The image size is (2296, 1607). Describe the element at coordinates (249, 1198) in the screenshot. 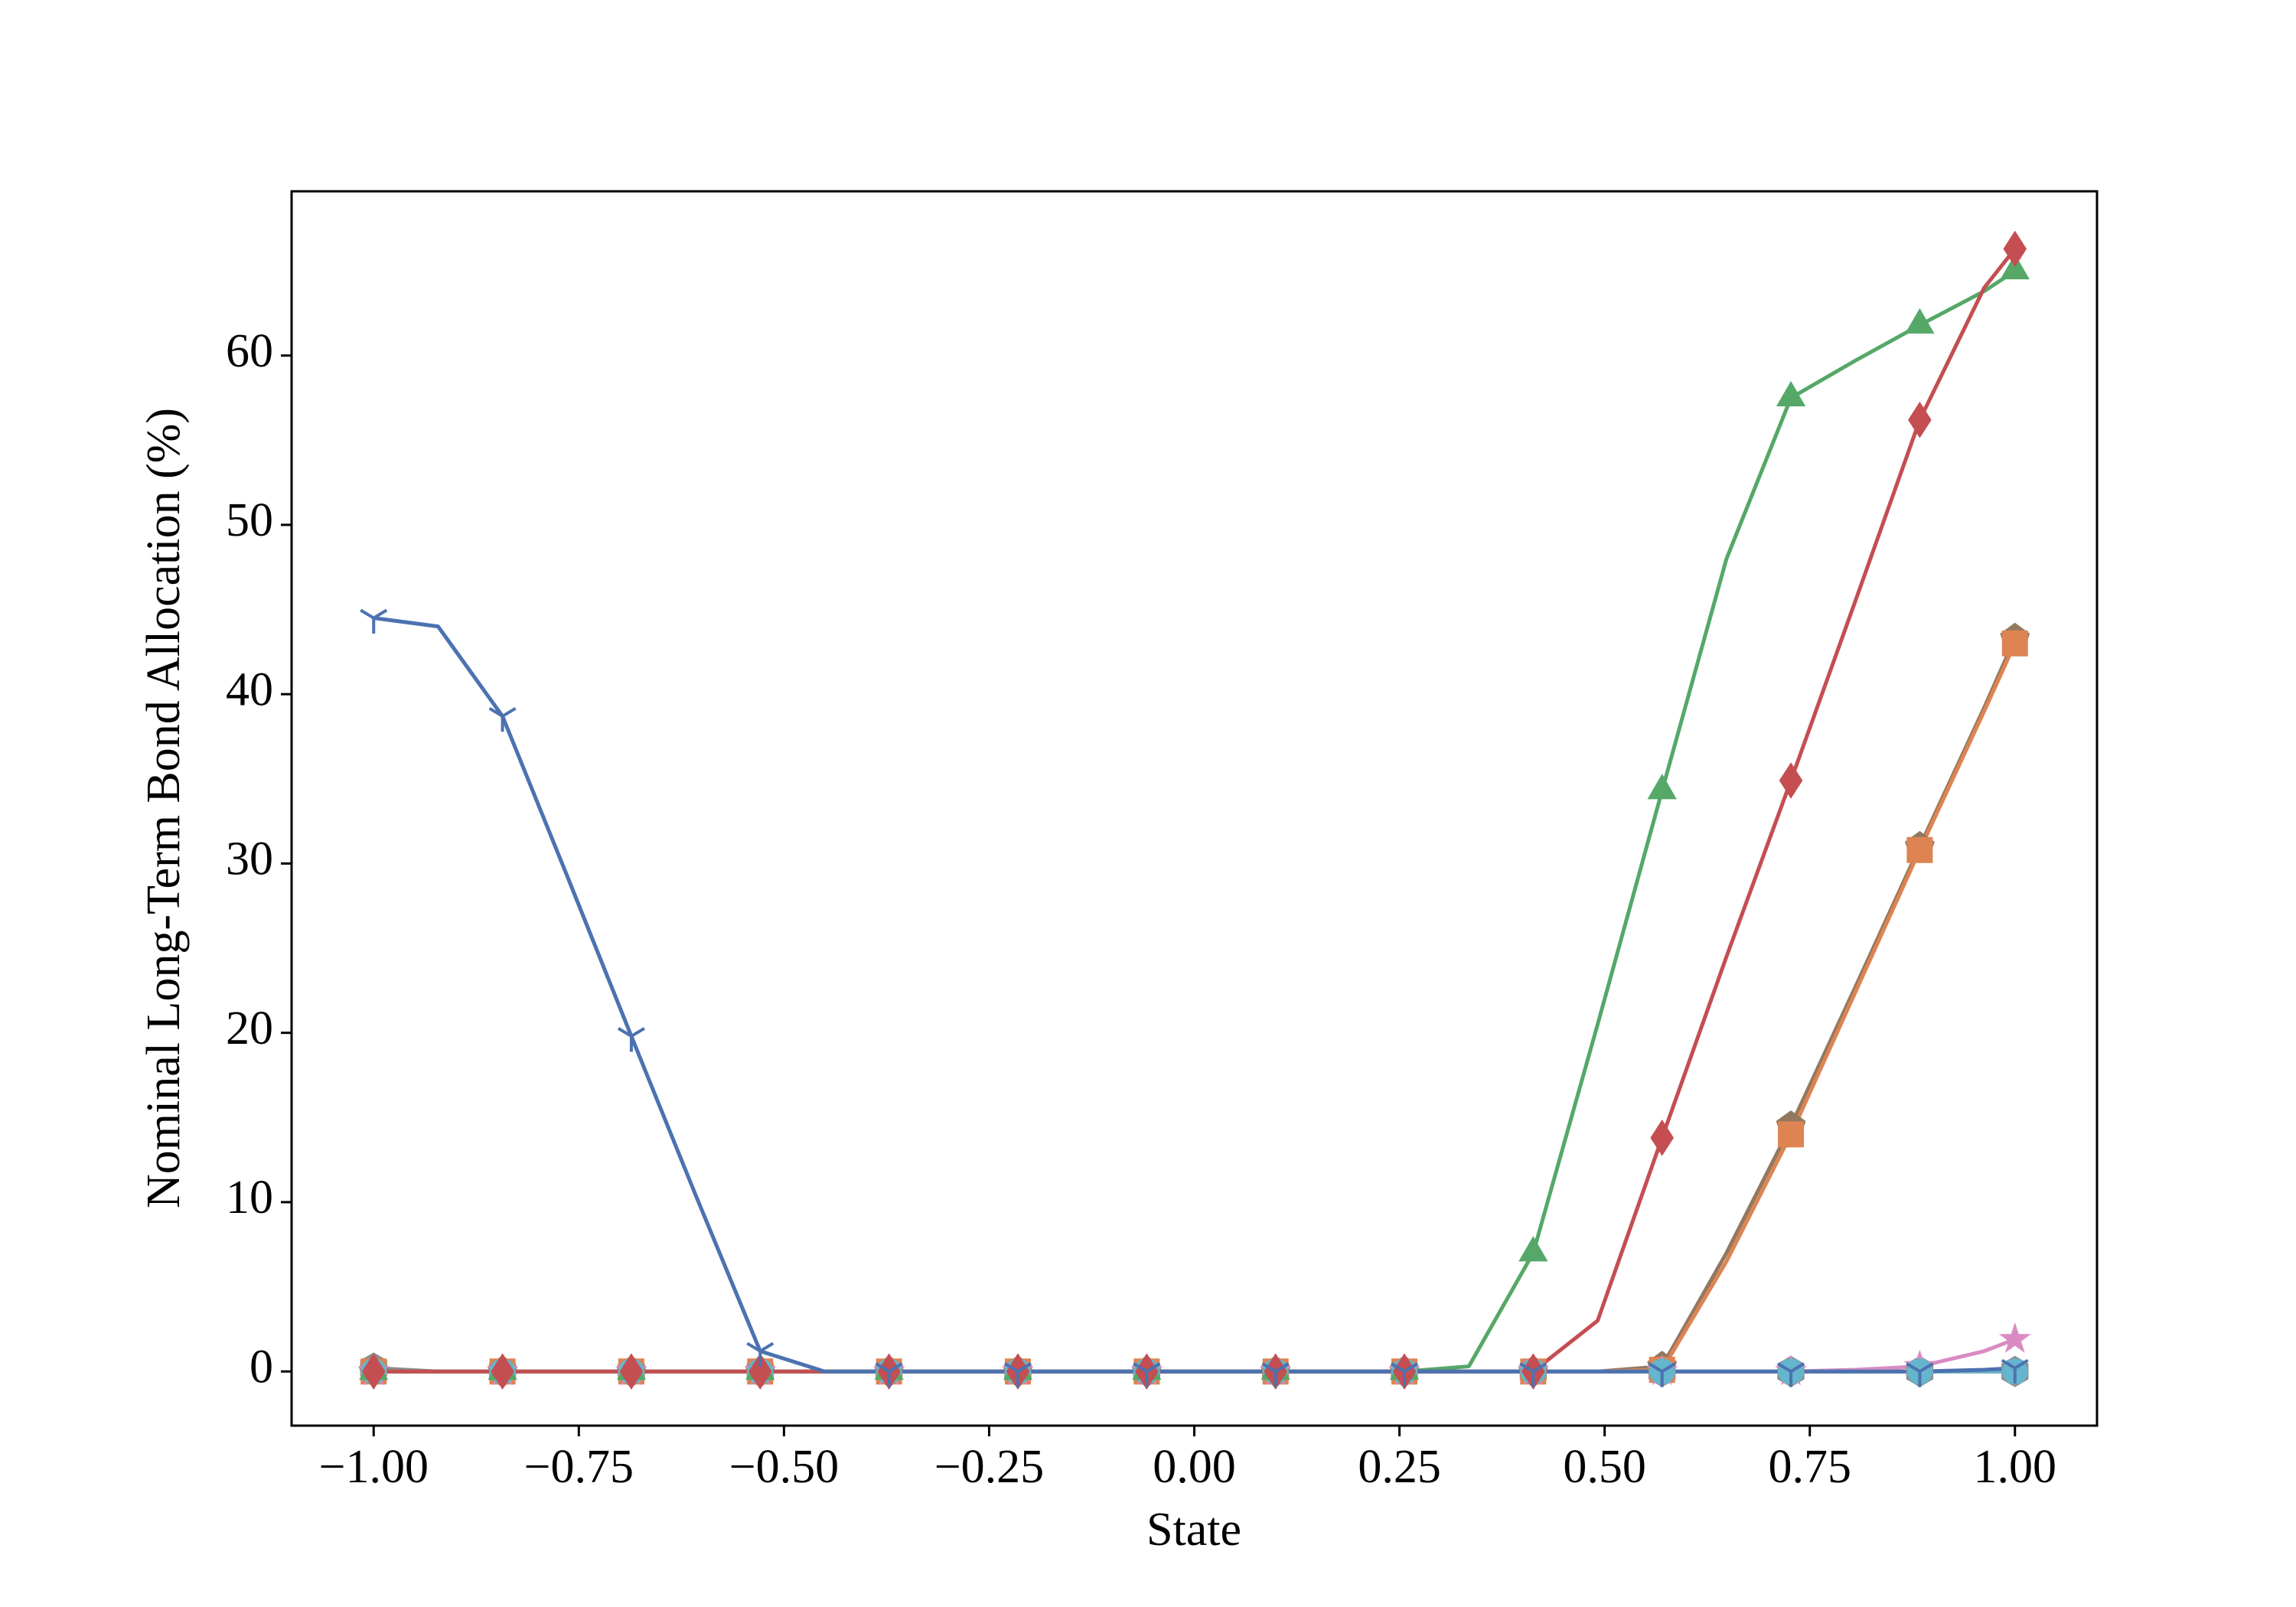

I see `y-tick-label: 10` at that location.